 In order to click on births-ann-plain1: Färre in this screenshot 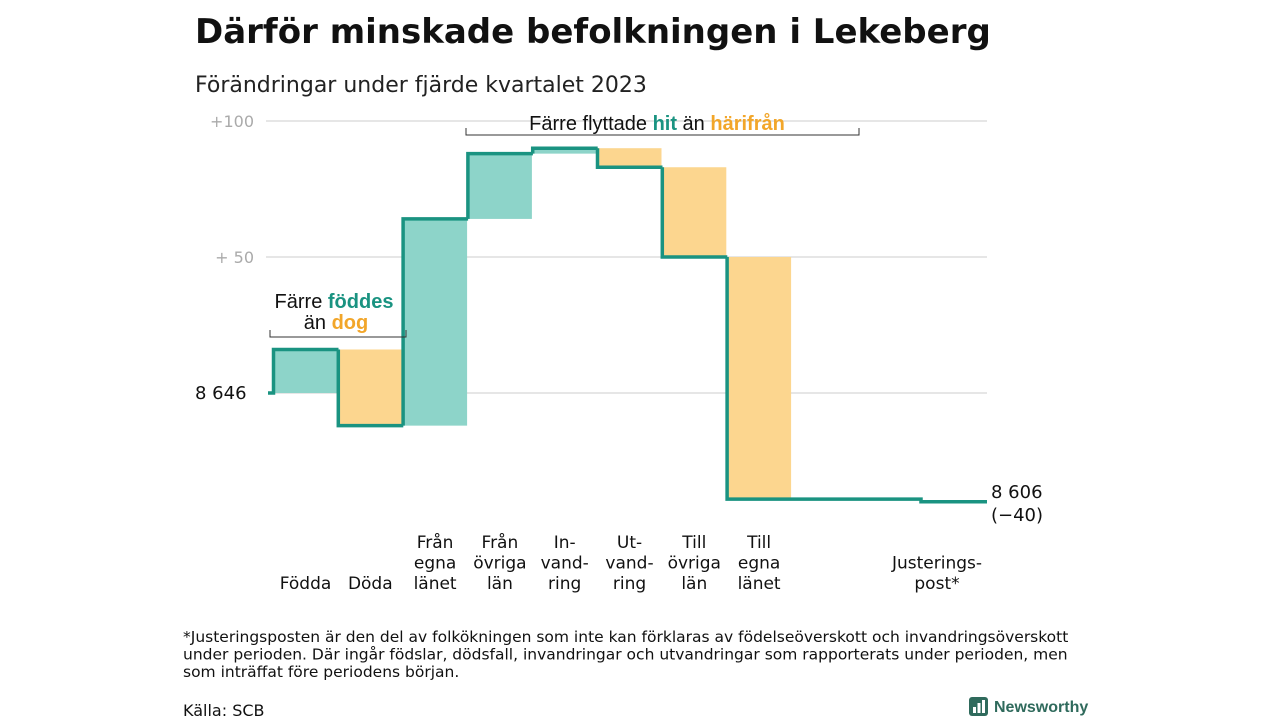, I will do `click(301, 302)`.